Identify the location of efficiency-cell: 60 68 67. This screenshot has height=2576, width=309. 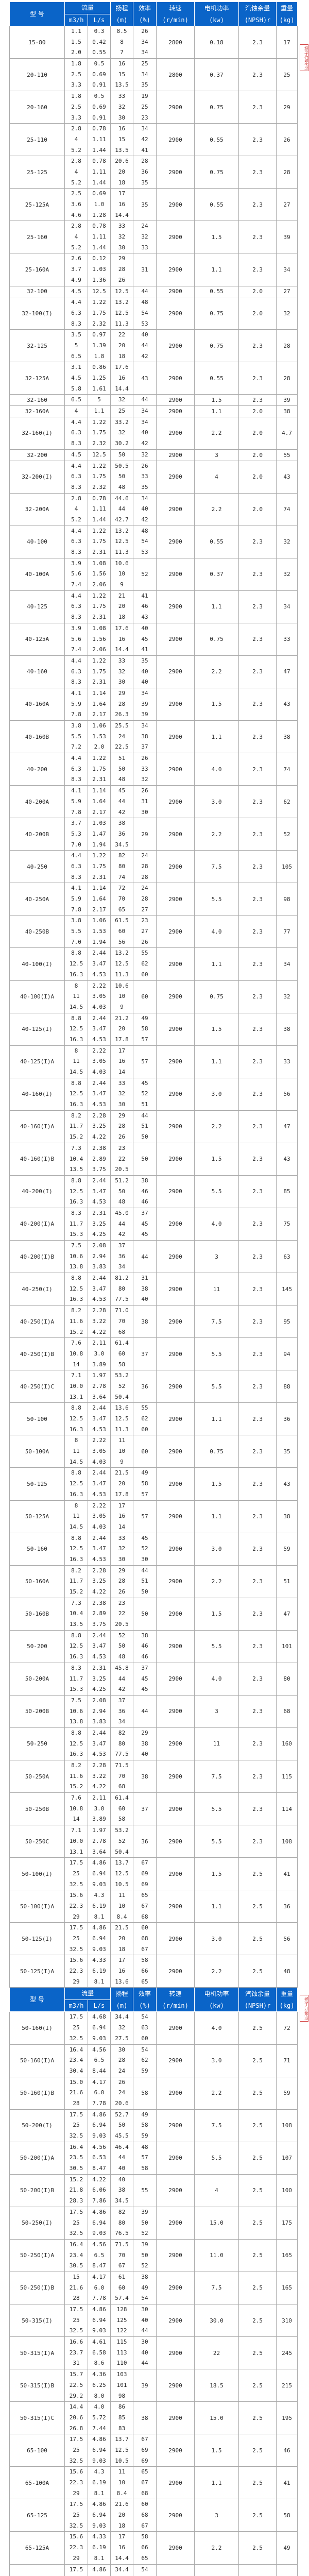
(145, 1939).